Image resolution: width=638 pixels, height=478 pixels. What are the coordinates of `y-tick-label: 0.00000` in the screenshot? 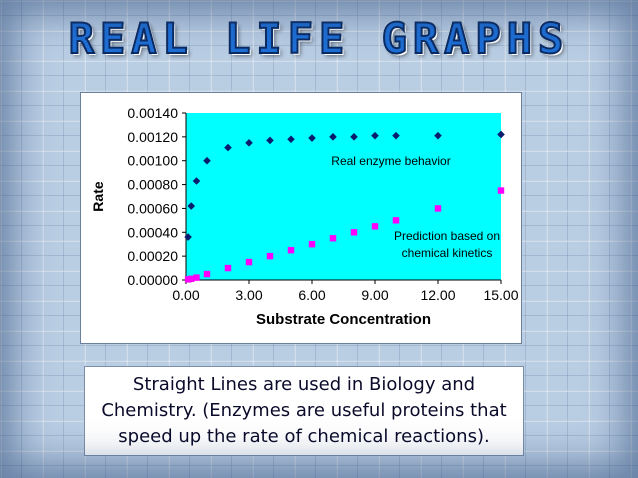 It's located at (152, 280).